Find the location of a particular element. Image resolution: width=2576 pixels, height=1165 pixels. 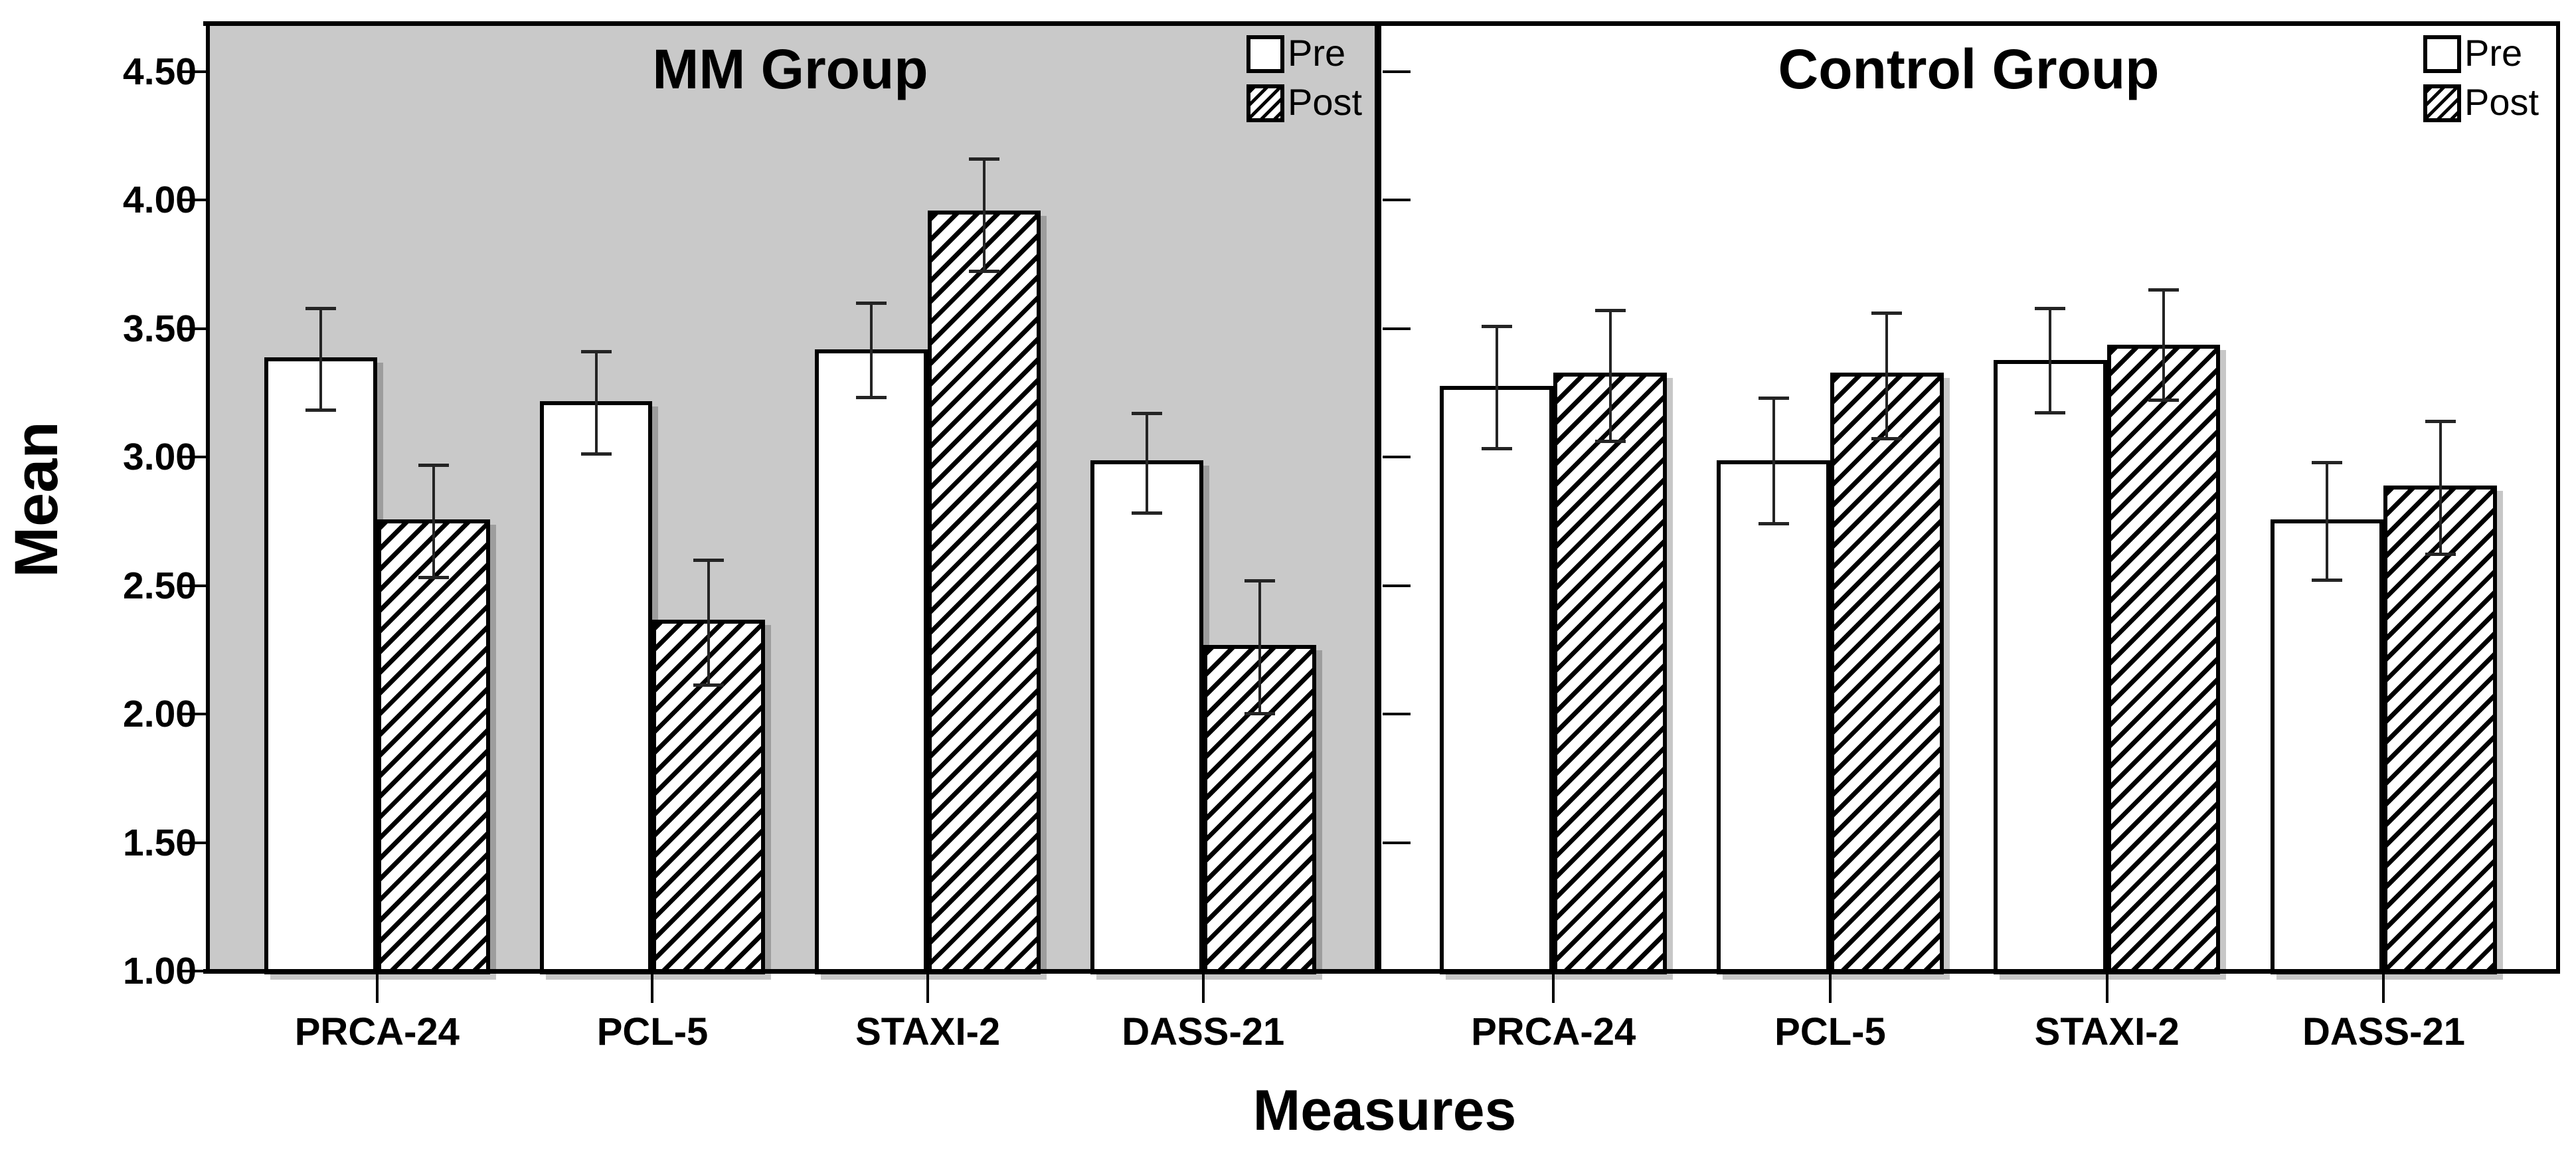

y-tick-label: 2.50 is located at coordinates (160, 585).